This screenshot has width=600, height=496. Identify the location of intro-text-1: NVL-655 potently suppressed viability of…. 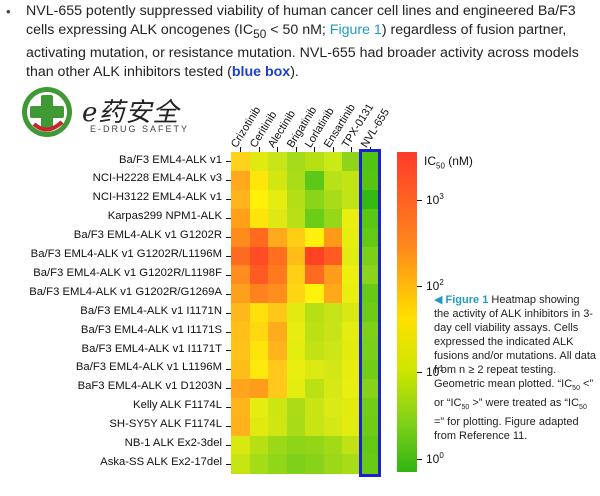
(301, 20).